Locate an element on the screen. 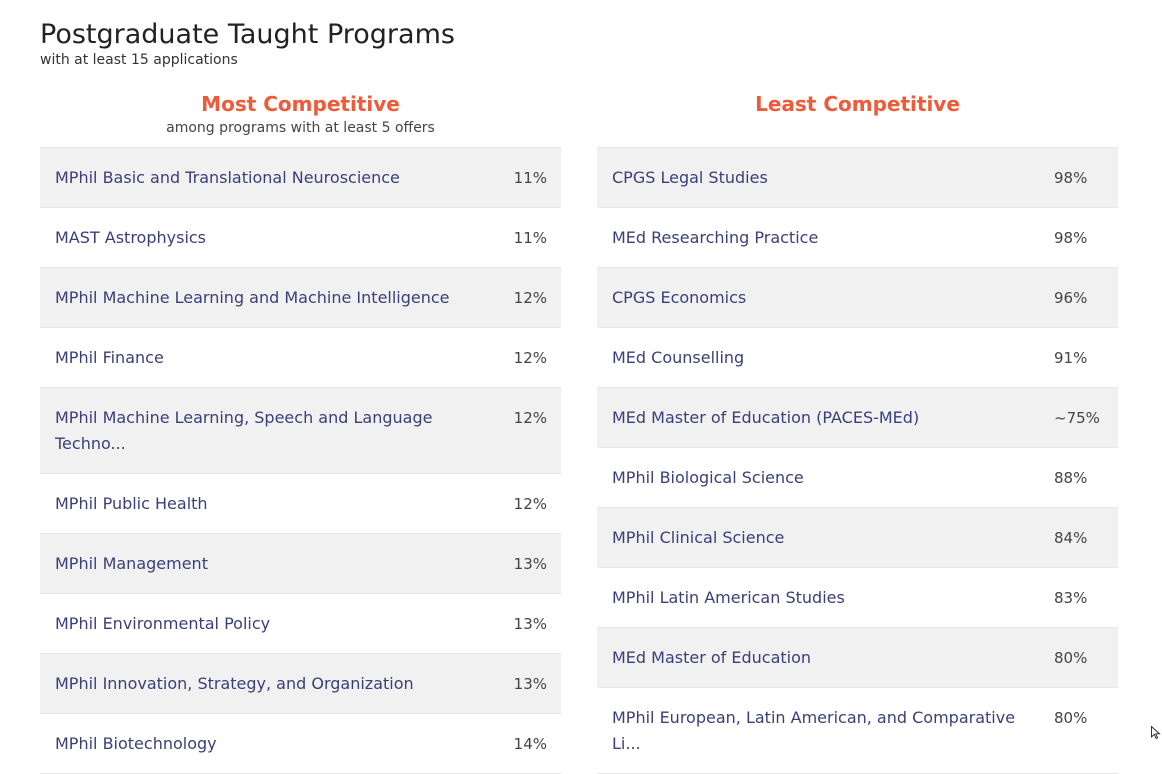  most-competitive-title: Most Competitive is located at coordinates (300, 104).